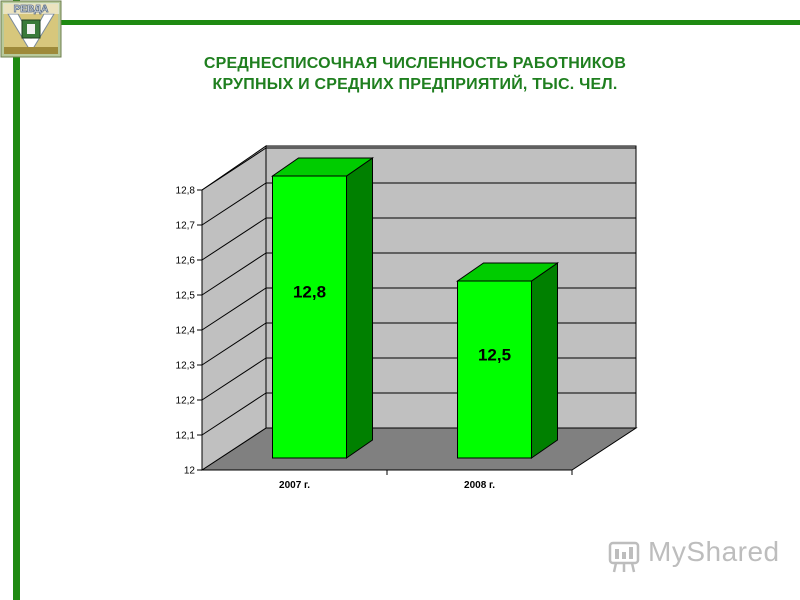  Describe the element at coordinates (16, 300) in the screenshot. I see `frame-vertical-bar` at that location.